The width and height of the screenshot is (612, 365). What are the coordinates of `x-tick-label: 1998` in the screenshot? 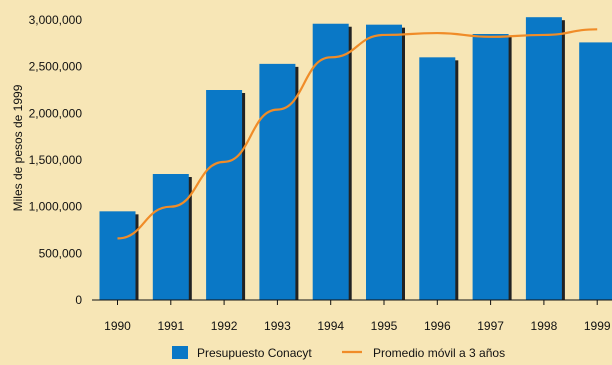 It's located at (544, 326).